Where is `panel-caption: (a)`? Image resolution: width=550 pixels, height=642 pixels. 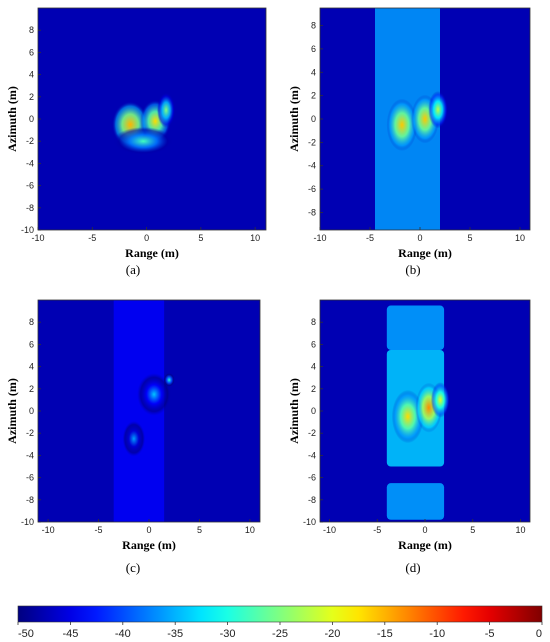 panel-caption: (a) is located at coordinates (133, 269).